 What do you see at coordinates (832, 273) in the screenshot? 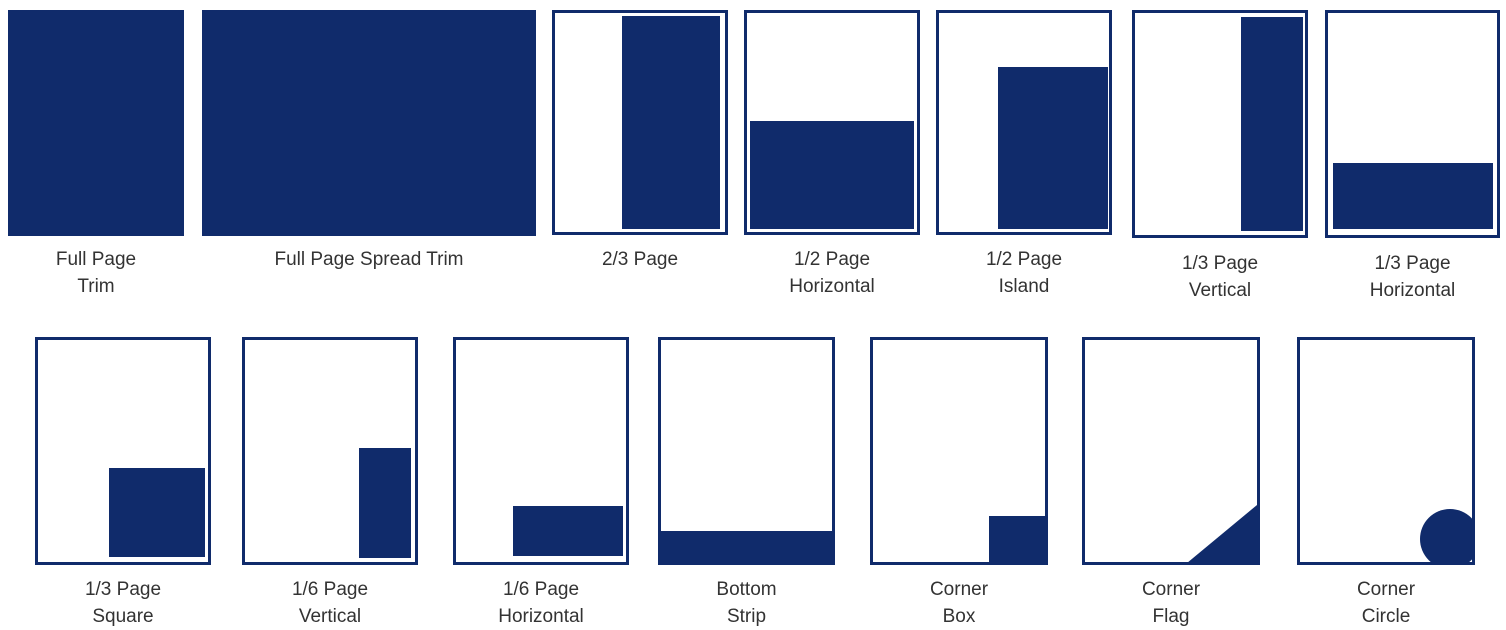
I see `half-page-horizontal-label: 1/2 Page Horizontal` at bounding box center [832, 273].